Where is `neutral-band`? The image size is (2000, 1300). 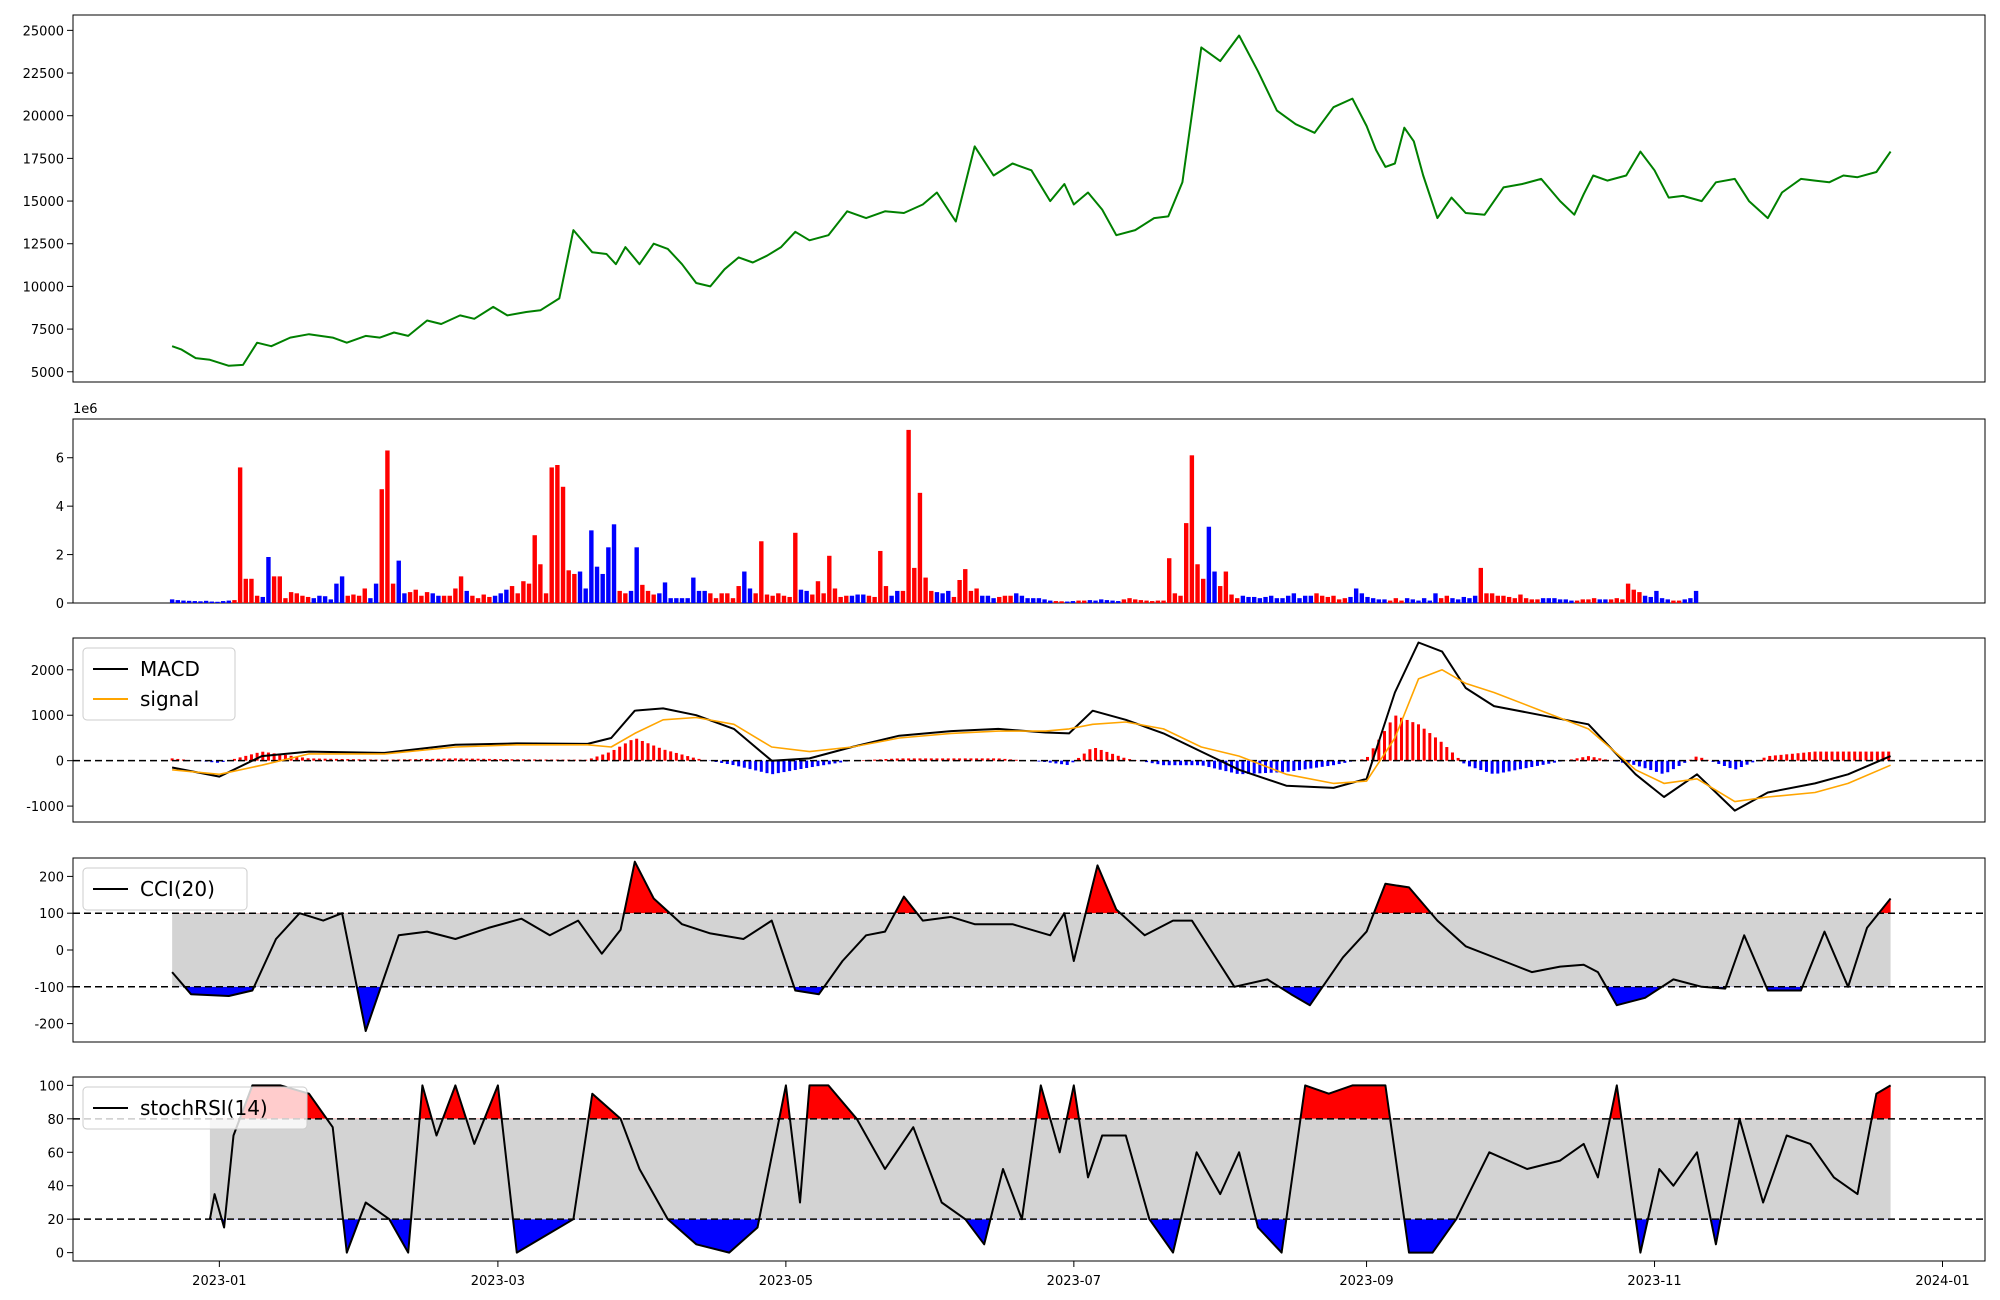 neutral-band is located at coordinates (1050, 1169).